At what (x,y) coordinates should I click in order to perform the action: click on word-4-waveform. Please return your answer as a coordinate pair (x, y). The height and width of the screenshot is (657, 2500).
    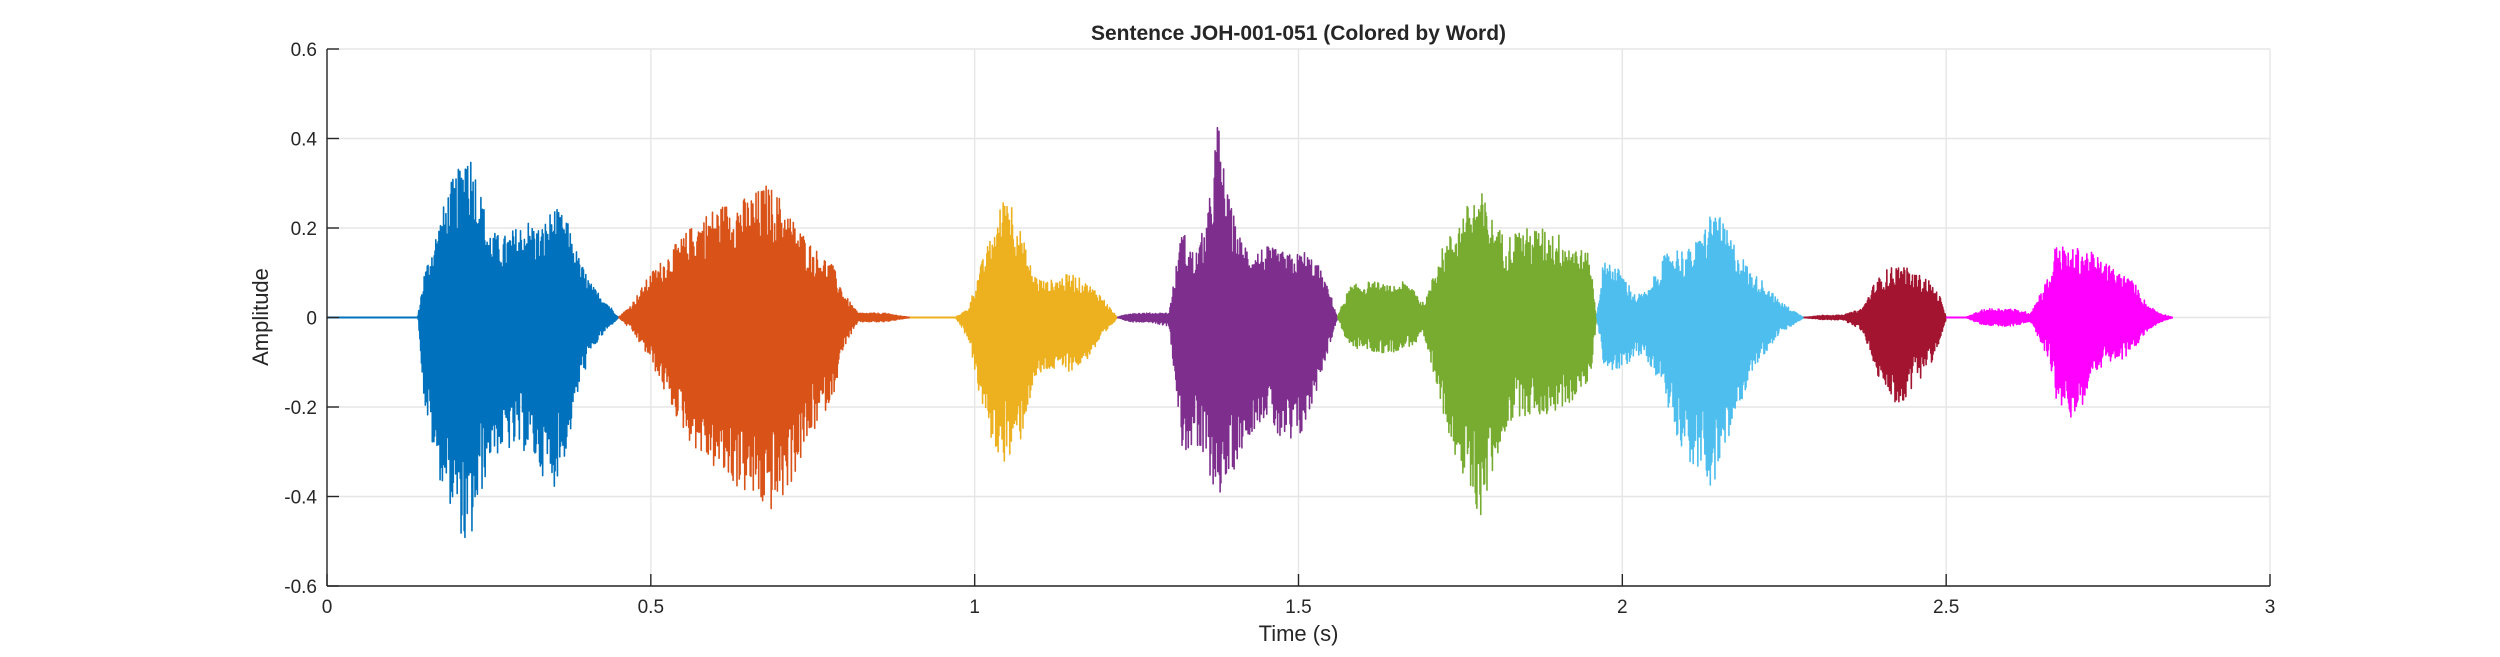
    Looking at the image, I should click on (1227, 309).